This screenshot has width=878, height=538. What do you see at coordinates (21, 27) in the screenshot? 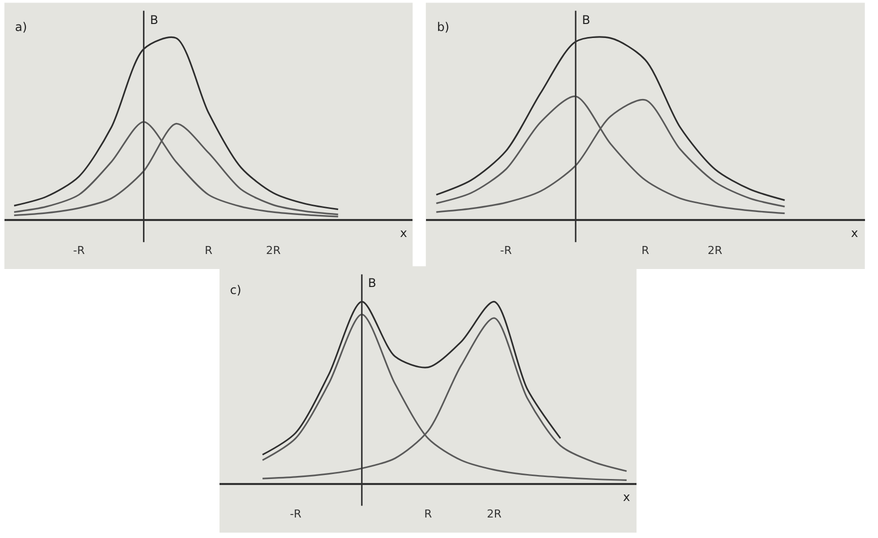
I see `chart-title: a)` at bounding box center [21, 27].